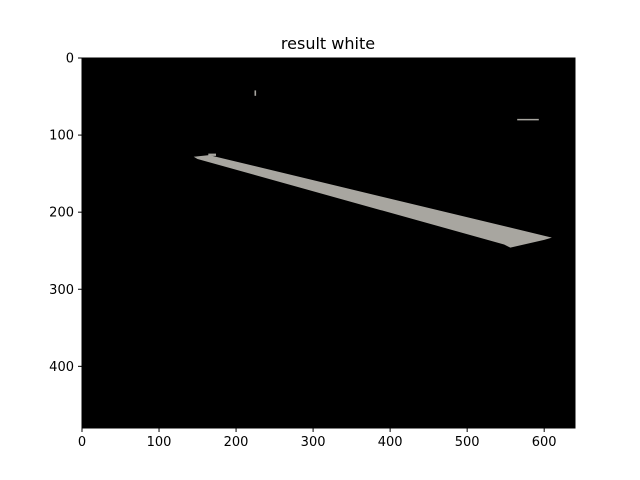 This screenshot has width=640, height=480. What do you see at coordinates (328, 43) in the screenshot?
I see `chart-title: result white` at bounding box center [328, 43].